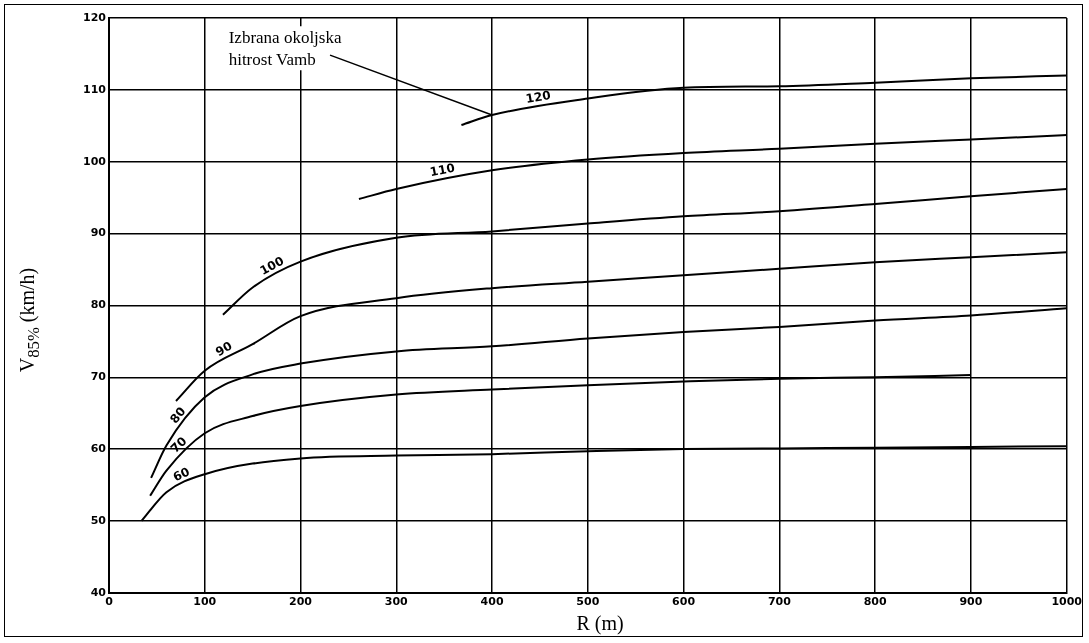 Image resolution: width=1089 pixels, height=643 pixels. I want to click on x-tick-label: 500, so click(588, 602).